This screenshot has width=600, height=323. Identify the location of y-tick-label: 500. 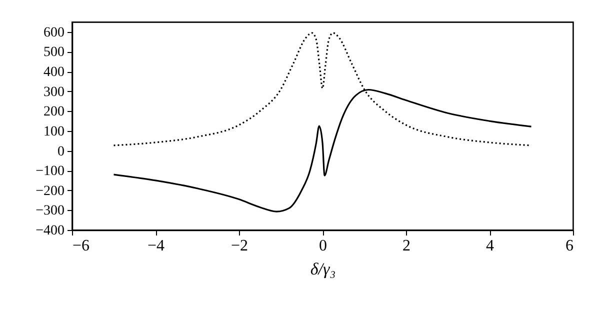
(54, 52).